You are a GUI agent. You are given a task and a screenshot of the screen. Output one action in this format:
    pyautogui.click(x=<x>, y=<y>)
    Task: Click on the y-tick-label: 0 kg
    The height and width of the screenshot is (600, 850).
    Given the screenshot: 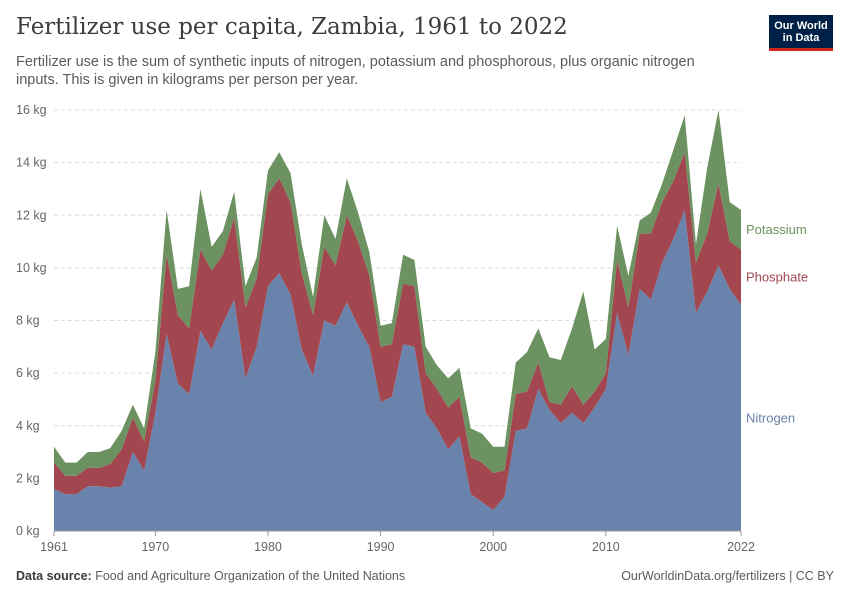 What is the action you would take?
    pyautogui.click(x=28, y=531)
    